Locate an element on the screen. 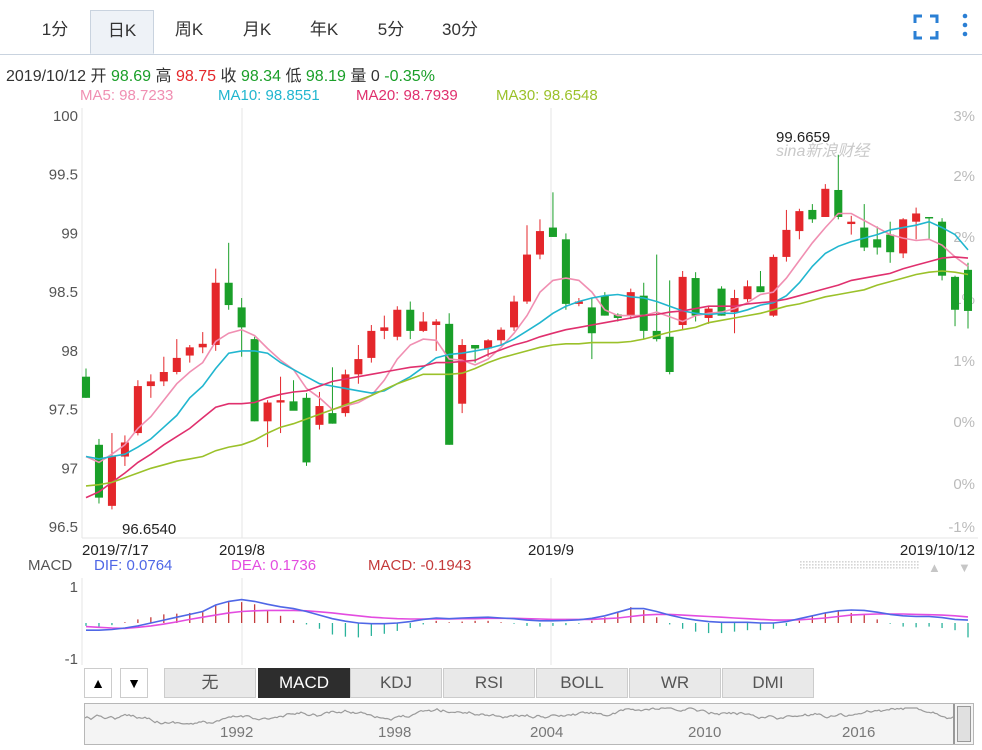  volume-value: 0 is located at coordinates (375, 76).